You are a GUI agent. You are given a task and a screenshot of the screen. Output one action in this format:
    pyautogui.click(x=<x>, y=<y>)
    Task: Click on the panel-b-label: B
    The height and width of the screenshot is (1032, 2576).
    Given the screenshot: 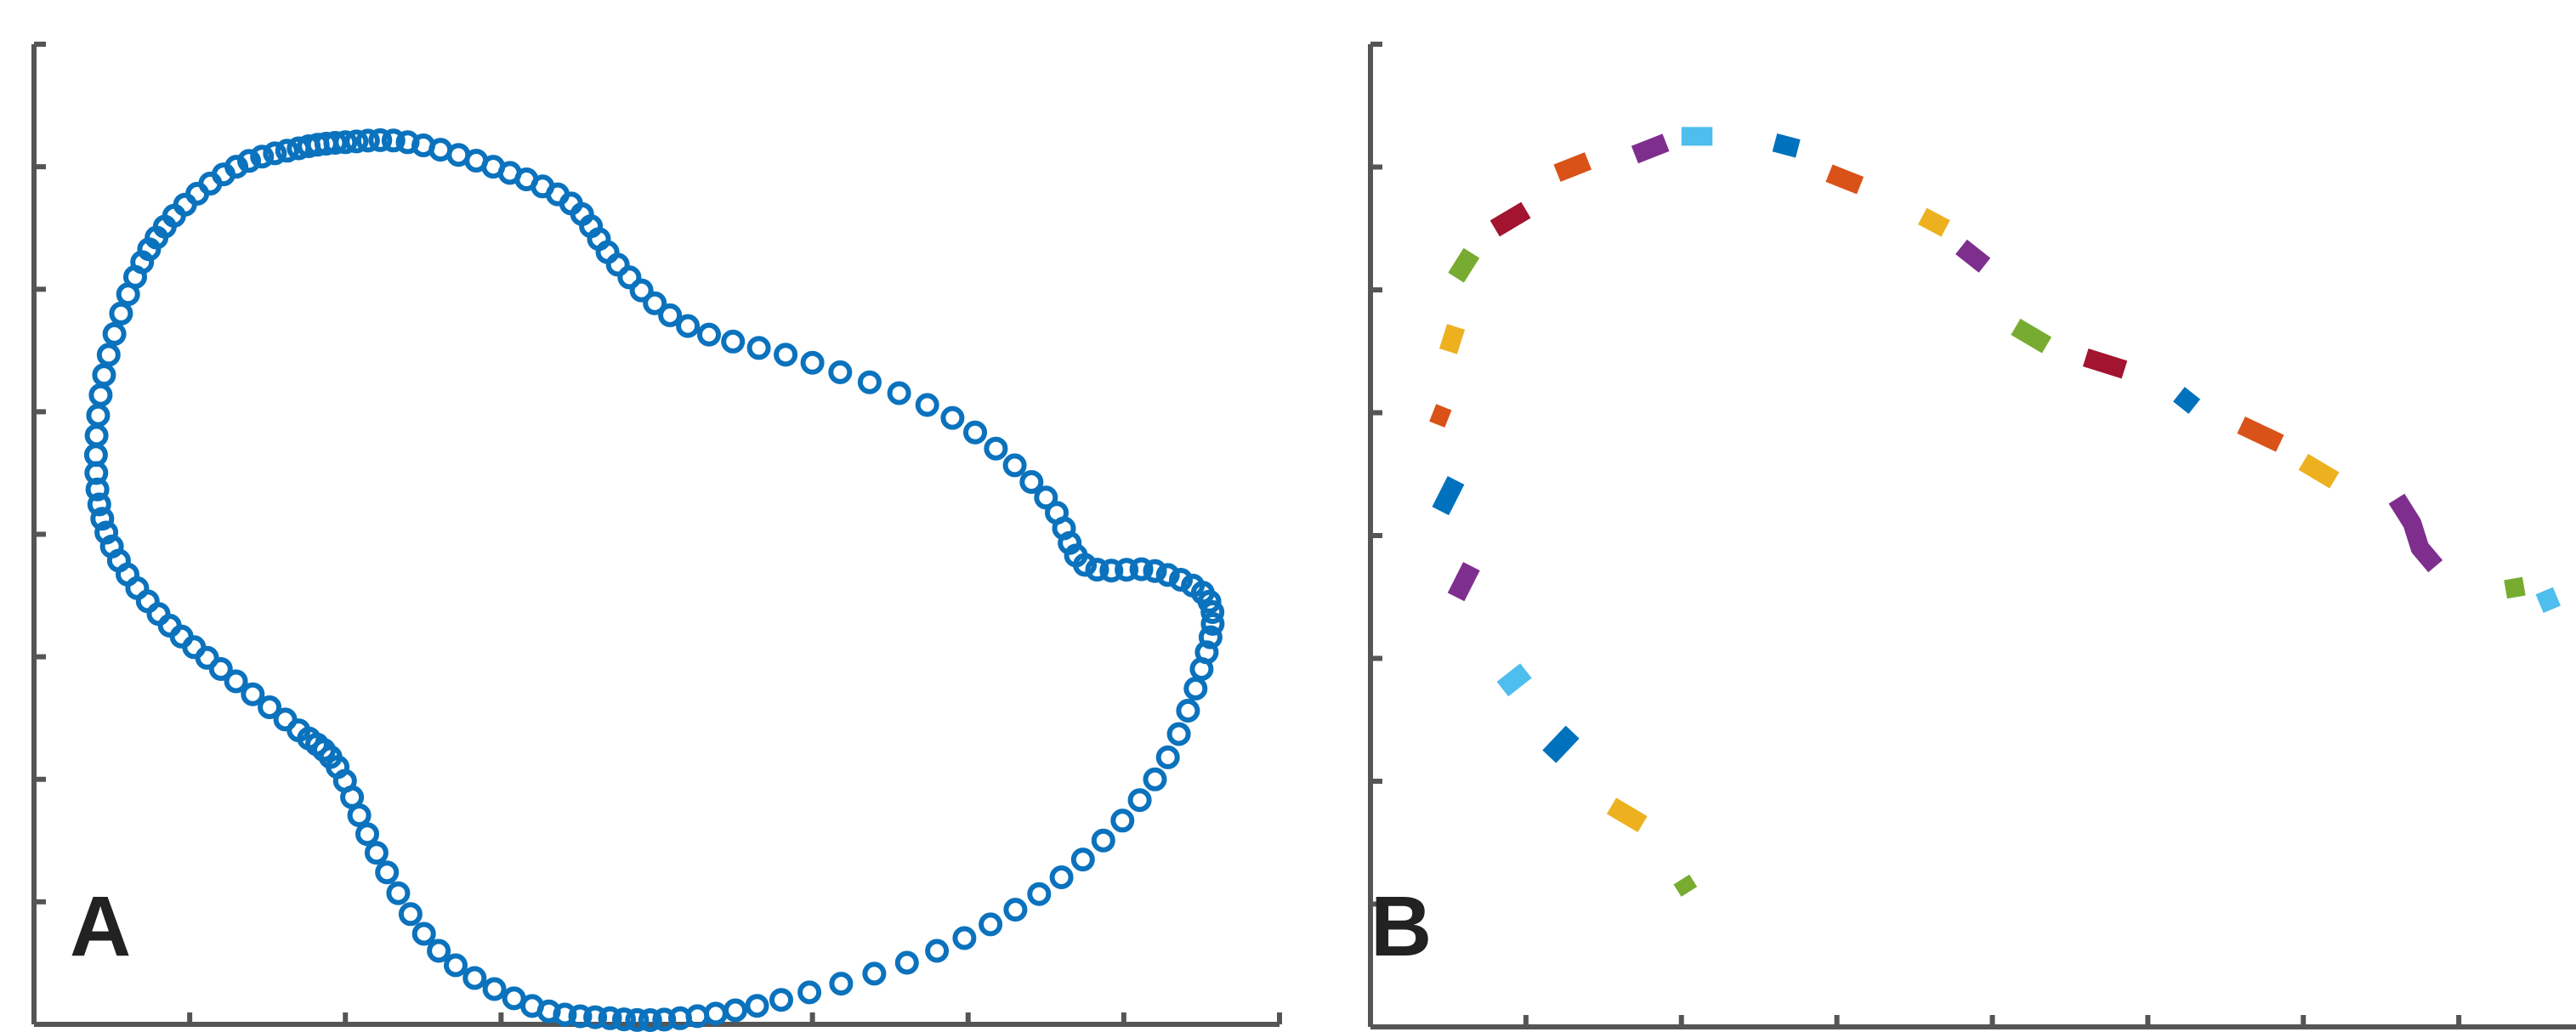 What is the action you would take?
    pyautogui.click(x=1401, y=927)
    